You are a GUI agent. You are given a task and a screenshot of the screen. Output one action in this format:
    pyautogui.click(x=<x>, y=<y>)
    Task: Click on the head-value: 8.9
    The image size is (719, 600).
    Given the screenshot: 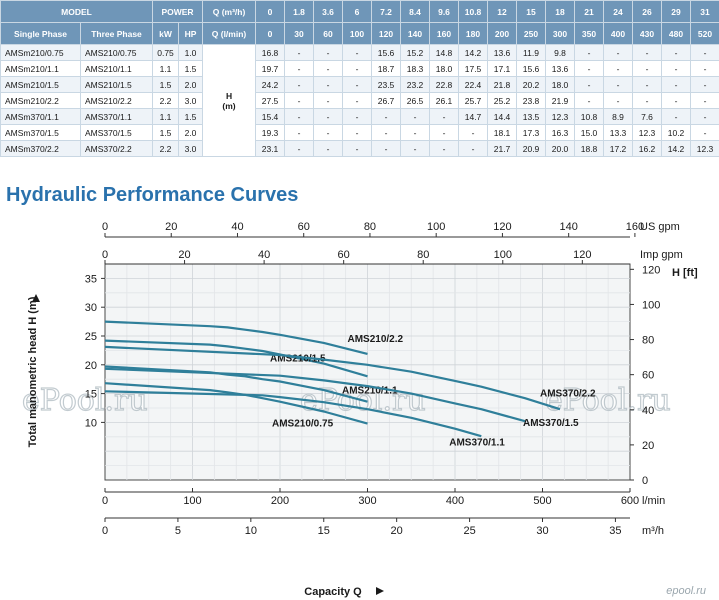 What is the action you would take?
    pyautogui.click(x=618, y=116)
    